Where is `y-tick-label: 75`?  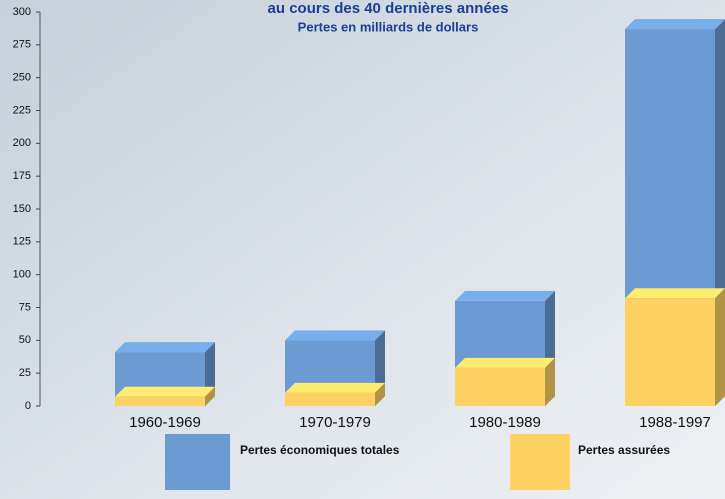
y-tick-label: 75 is located at coordinates (25, 307).